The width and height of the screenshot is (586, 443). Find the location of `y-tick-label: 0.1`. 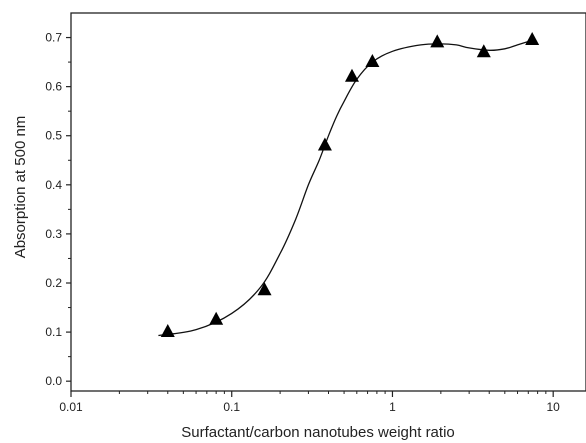

y-tick-label: 0.1 is located at coordinates (53, 332).